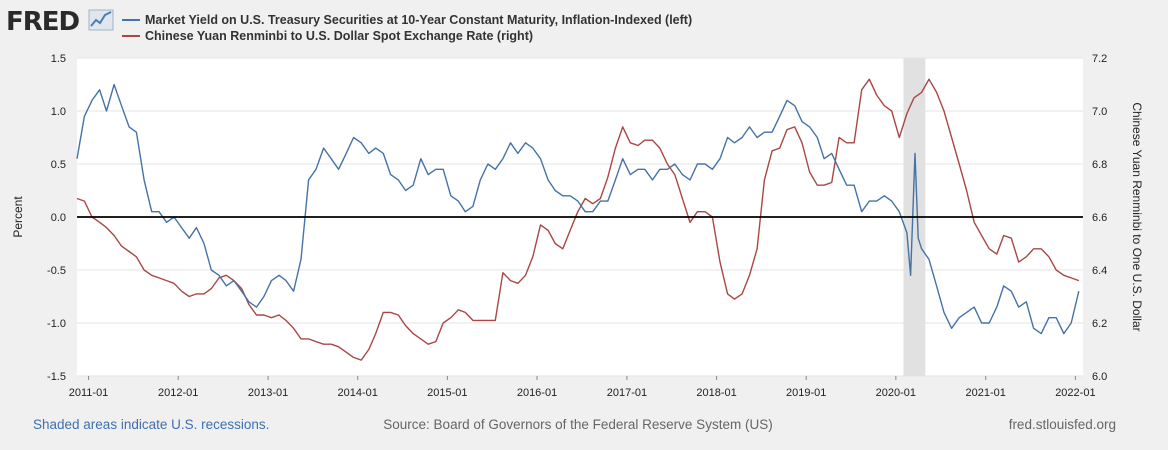 This screenshot has width=1168, height=450. What do you see at coordinates (1099, 112) in the screenshot?
I see `right-tick-label: 7.0` at bounding box center [1099, 112].